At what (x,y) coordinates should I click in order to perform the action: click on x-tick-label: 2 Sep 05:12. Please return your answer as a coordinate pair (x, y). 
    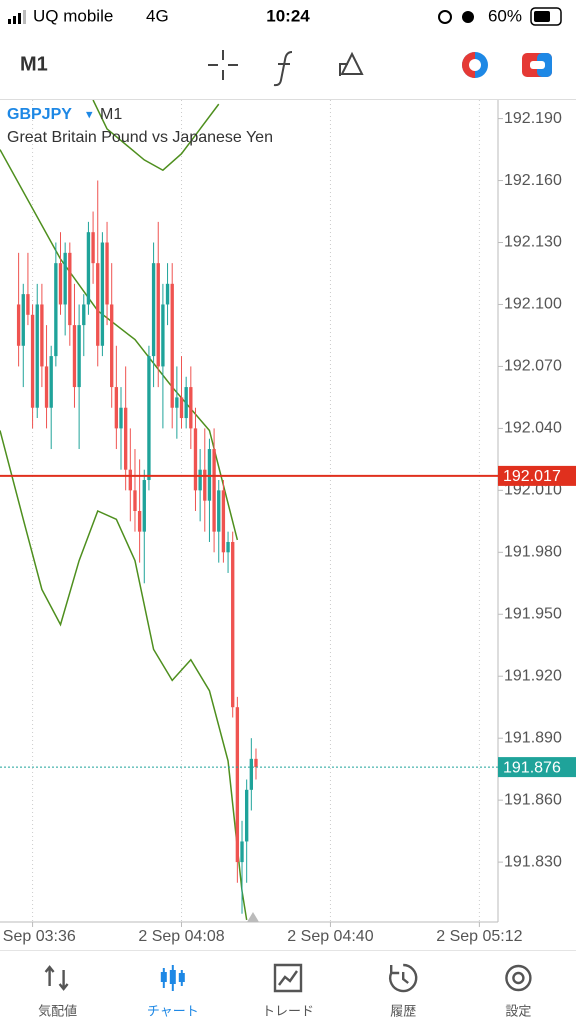
    Looking at the image, I should click on (479, 936).